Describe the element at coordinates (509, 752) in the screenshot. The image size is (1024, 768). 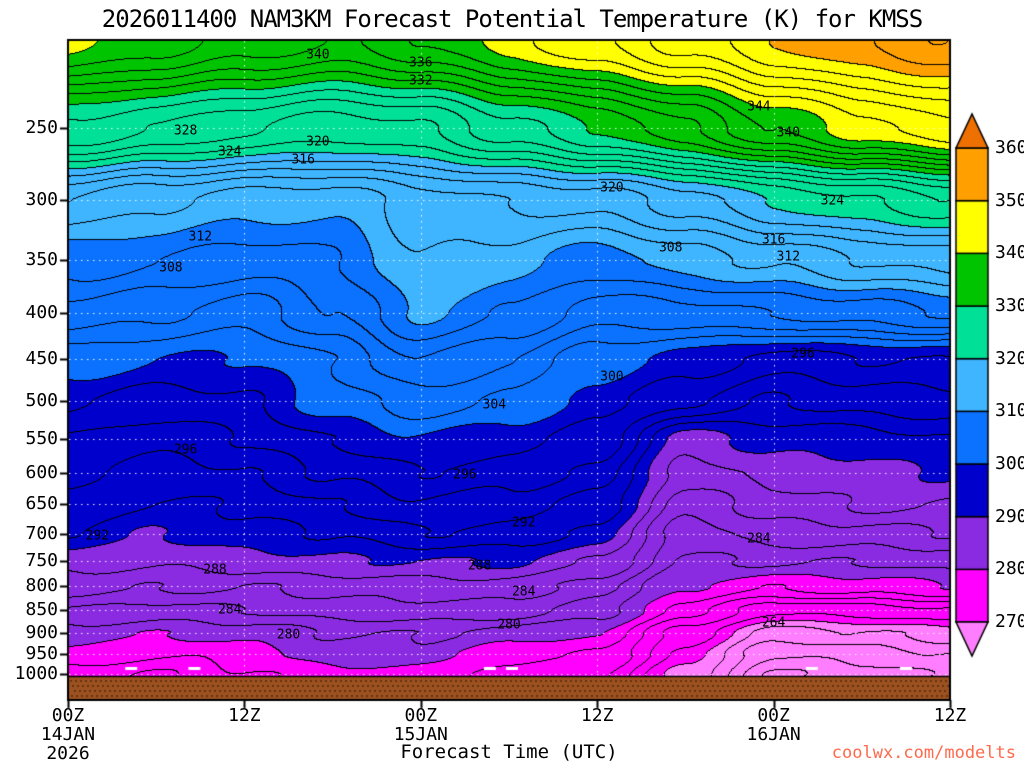
I see `x-axis-title: Forecast Time (UTC)` at that location.